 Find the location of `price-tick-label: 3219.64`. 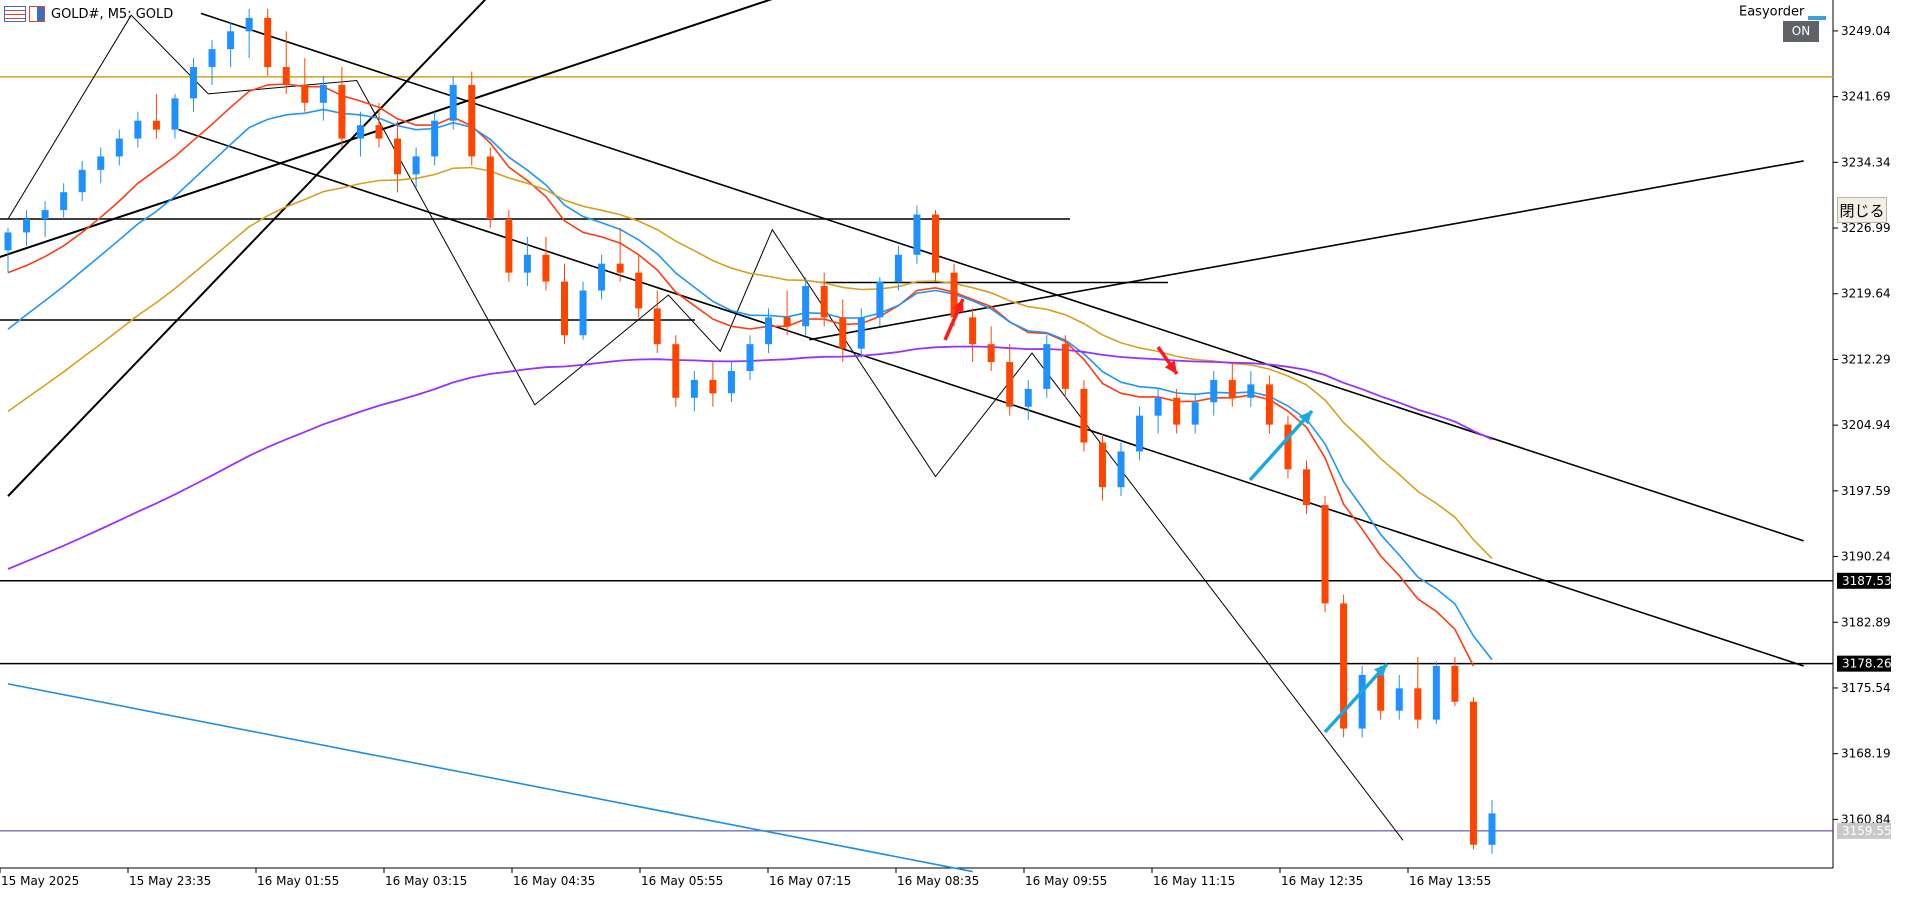

price-tick-label: 3219.64 is located at coordinates (1866, 294).